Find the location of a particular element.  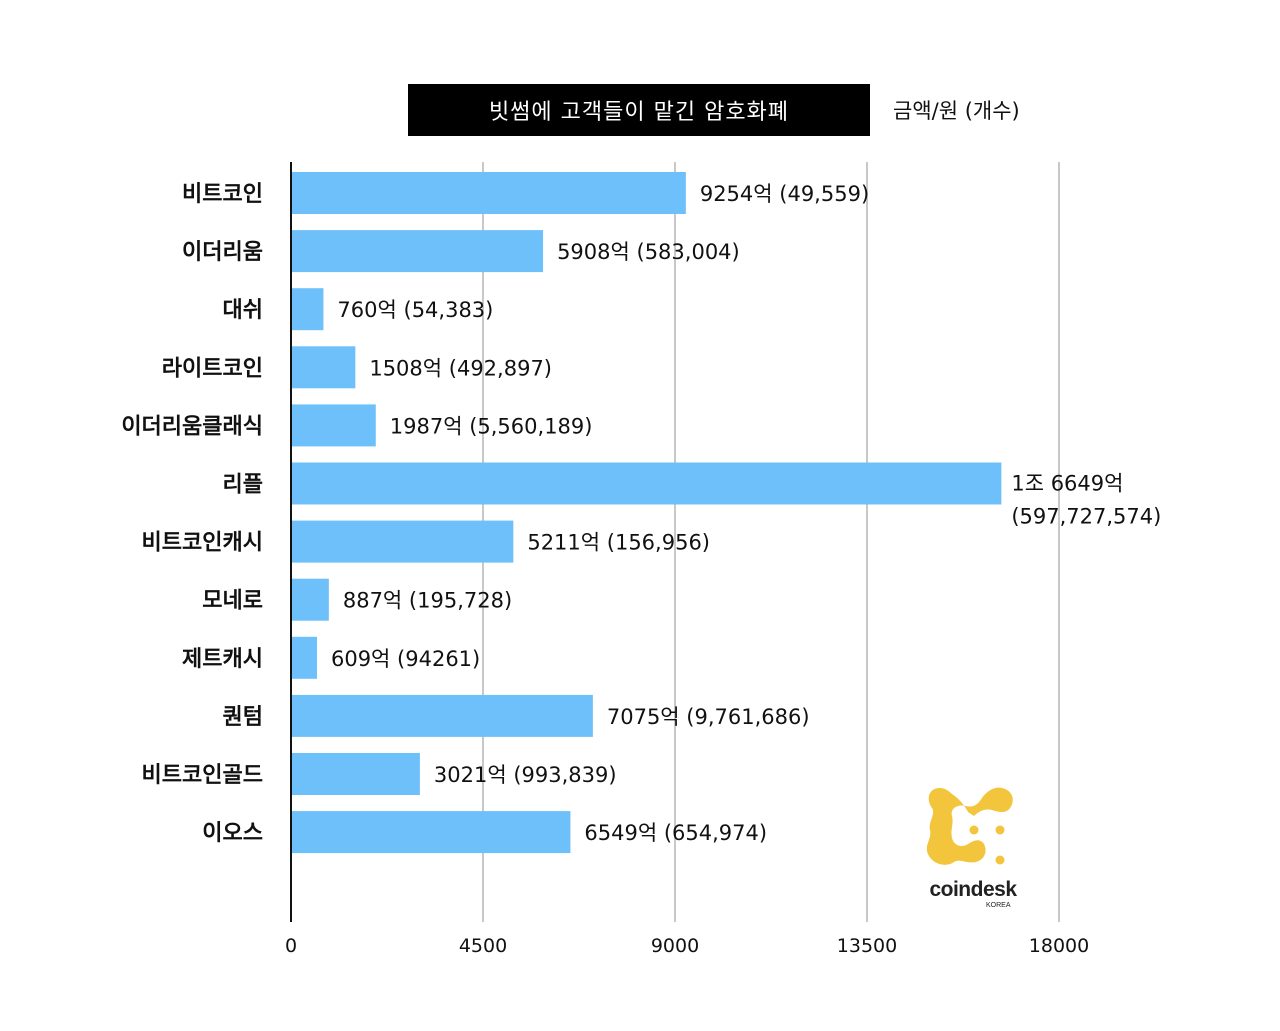

x-tick-label: 4500 is located at coordinates (483, 946).